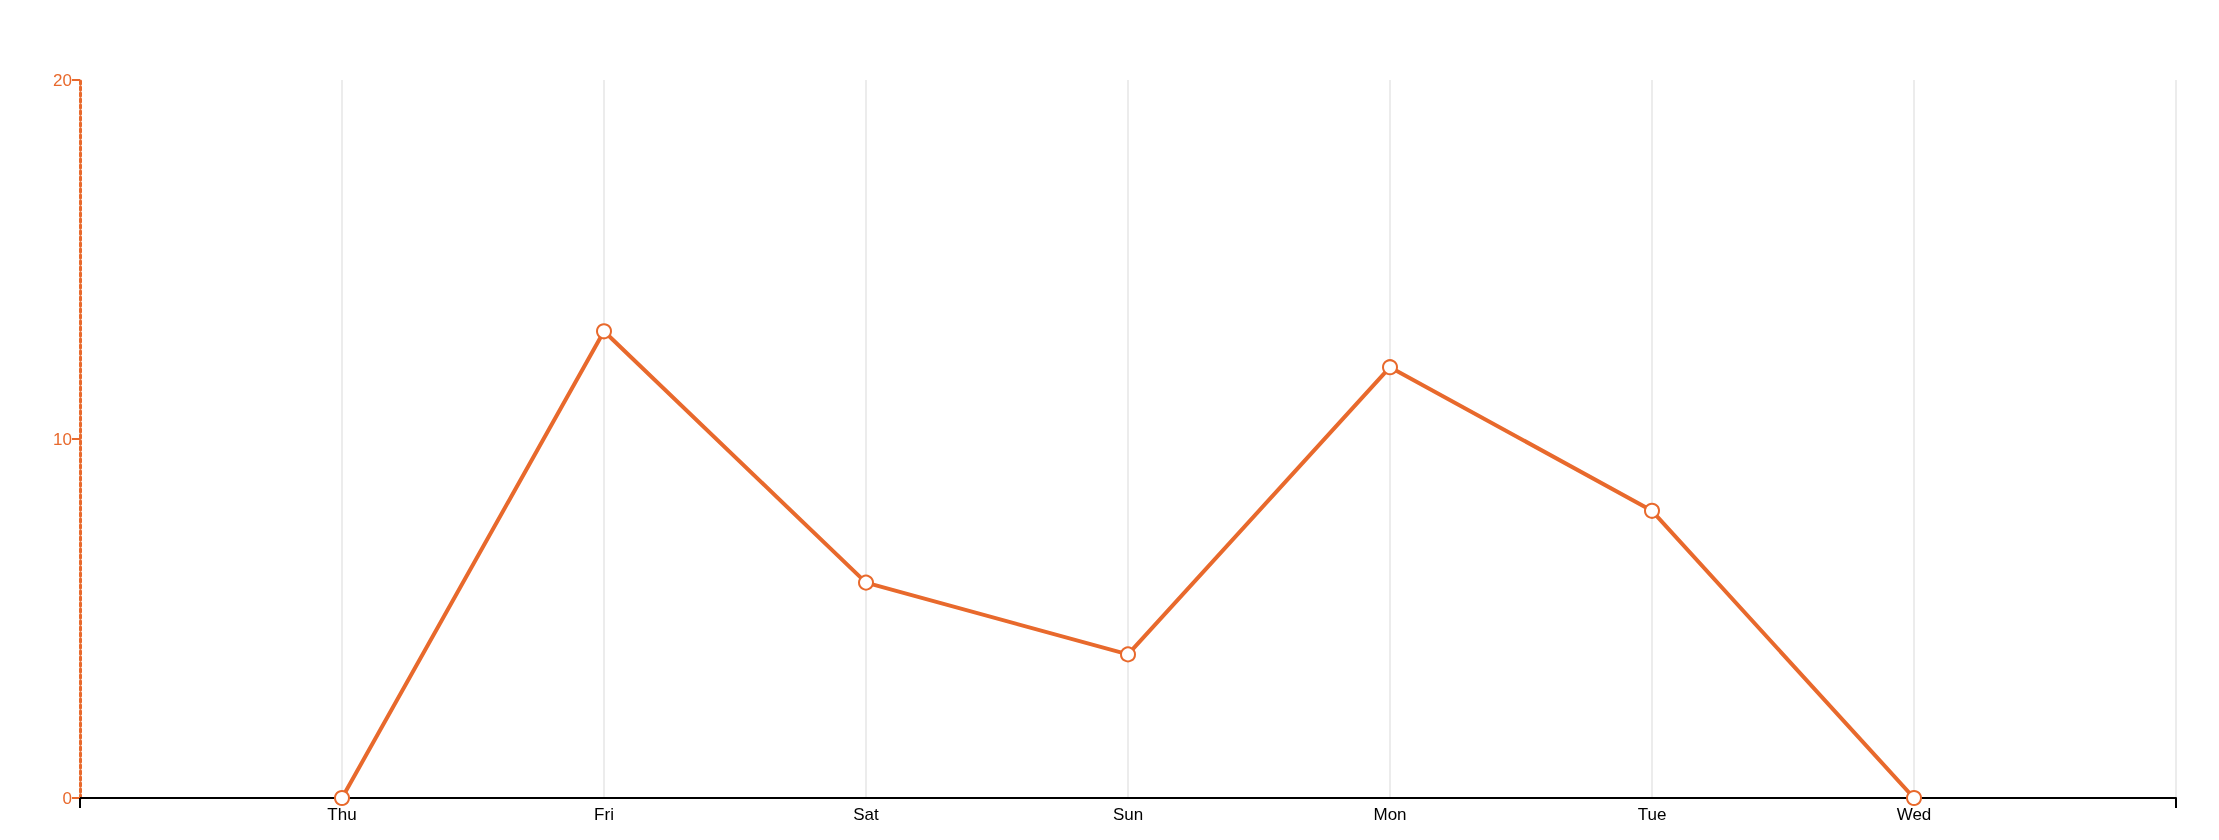 The height and width of the screenshot is (840, 2219). I want to click on x-tick-label: Thu, so click(342, 814).